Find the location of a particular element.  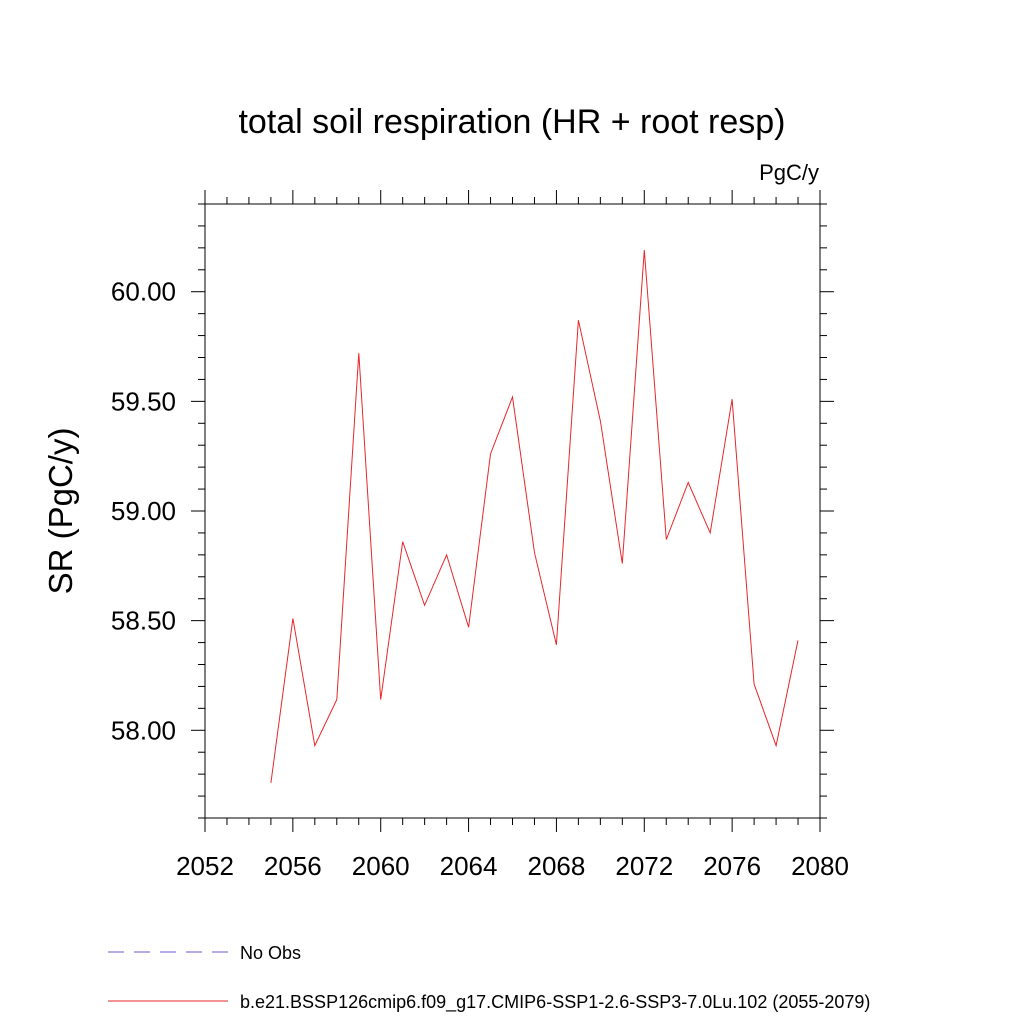

x-tick-label: 2056 is located at coordinates (293, 866).